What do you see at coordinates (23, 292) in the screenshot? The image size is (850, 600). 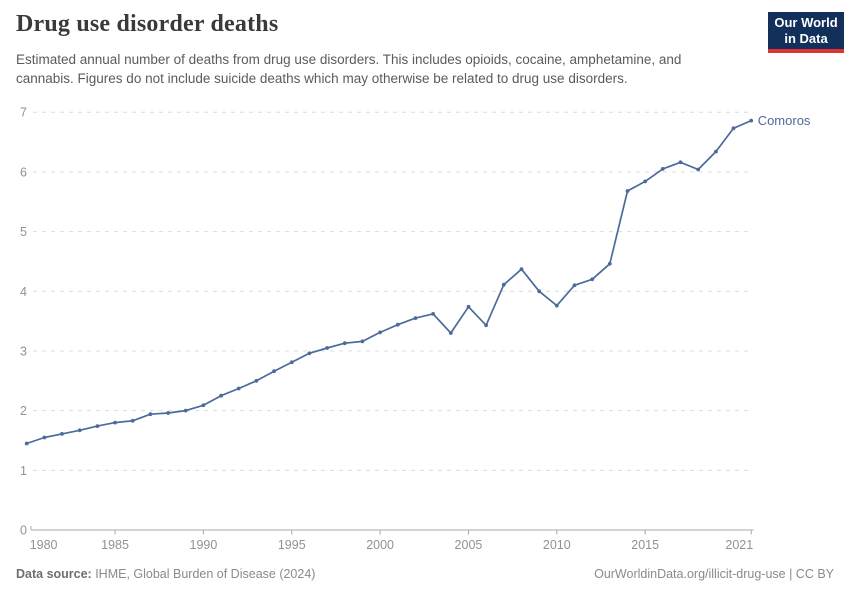 I see `y-axis-tick-label: 4` at bounding box center [23, 292].